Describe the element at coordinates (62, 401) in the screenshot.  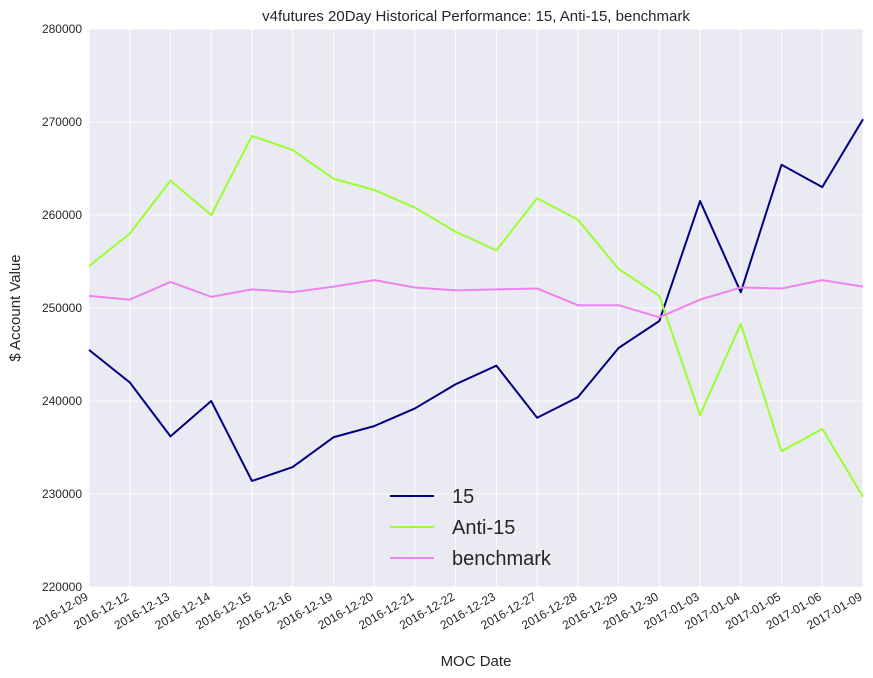
I see `y-tick-label: 240000` at that location.